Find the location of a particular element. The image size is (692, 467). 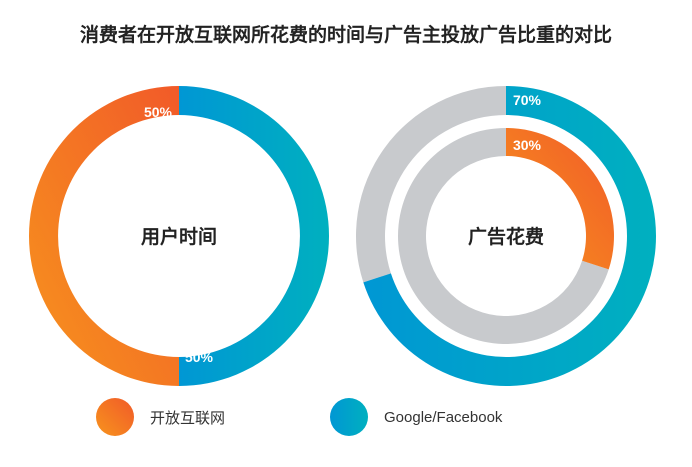

legend-label-facebook-google: Google/Facebook is located at coordinates (443, 417).